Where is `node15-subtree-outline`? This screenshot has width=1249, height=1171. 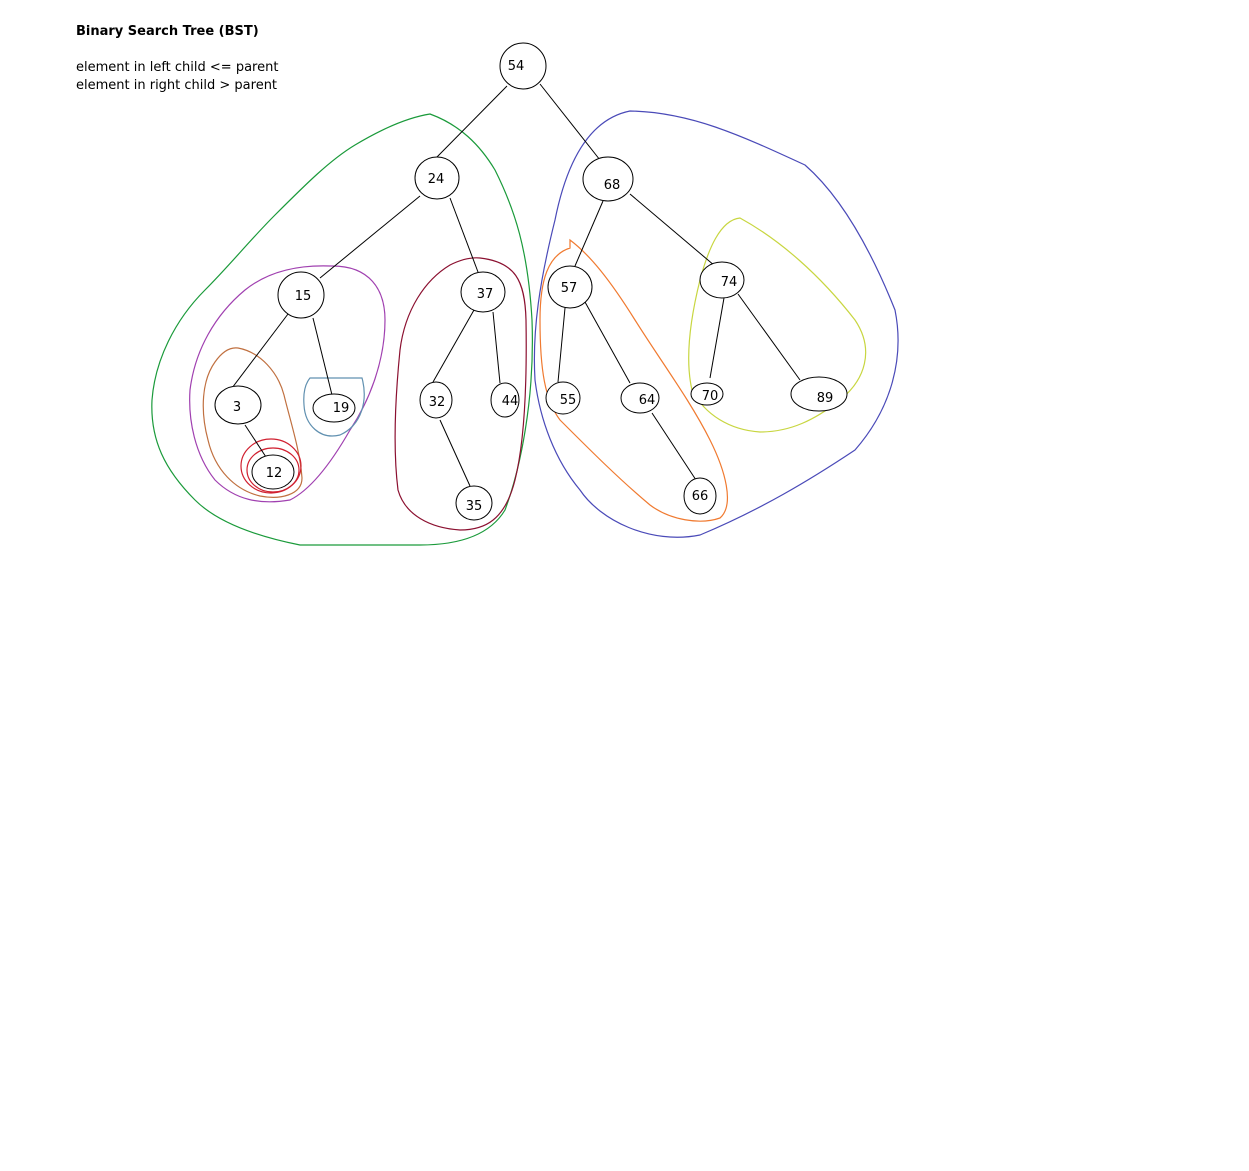
node15-subtree-outline is located at coordinates (287, 384).